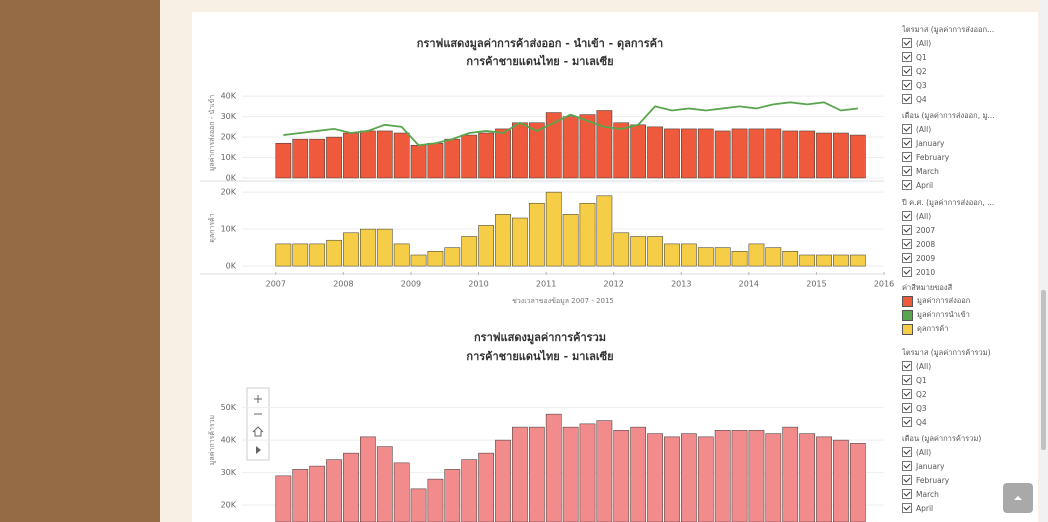 The height and width of the screenshot is (522, 1048). Describe the element at coordinates (614, 284) in the screenshot. I see `x-tick-label: 2012` at that location.